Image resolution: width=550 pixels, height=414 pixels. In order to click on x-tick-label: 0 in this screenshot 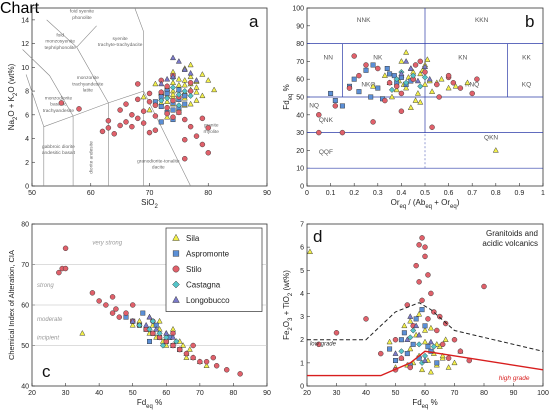, I will do `click(307, 193)`.